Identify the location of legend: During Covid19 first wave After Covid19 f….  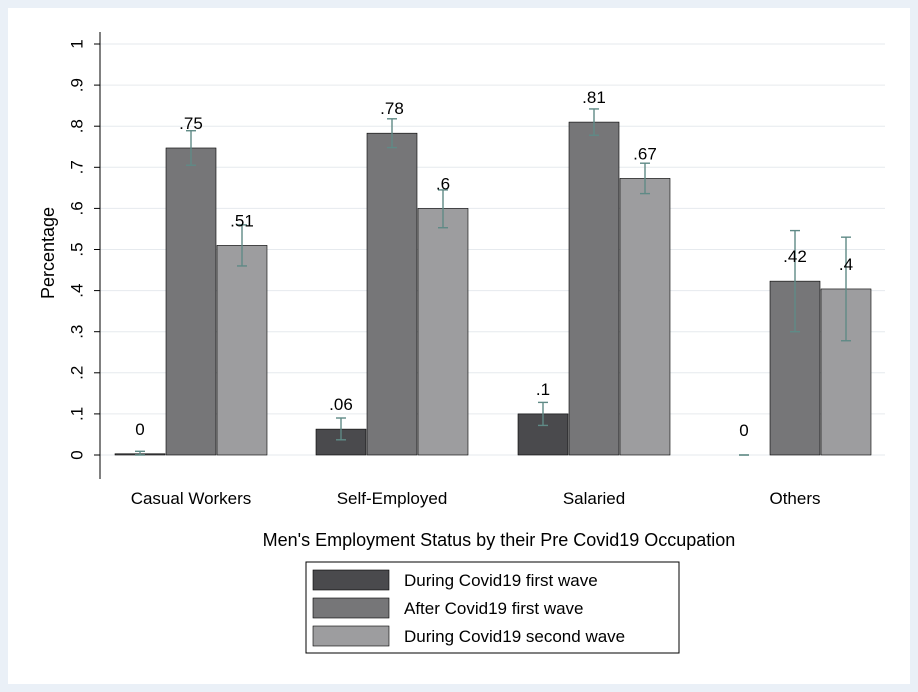
(492, 607).